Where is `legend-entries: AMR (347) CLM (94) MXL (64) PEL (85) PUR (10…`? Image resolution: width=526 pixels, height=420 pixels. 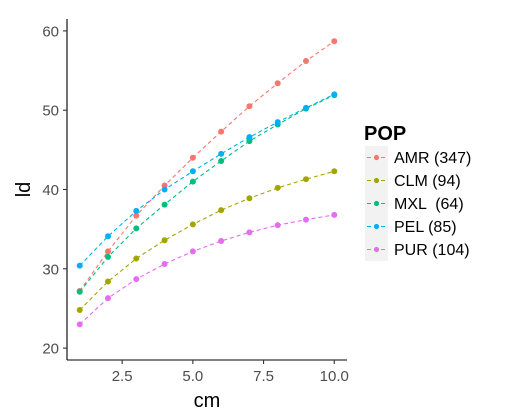 legend-entries: AMR (347) CLM (94) MXL (64) PEL (85) PUR (10… is located at coordinates (418, 203).